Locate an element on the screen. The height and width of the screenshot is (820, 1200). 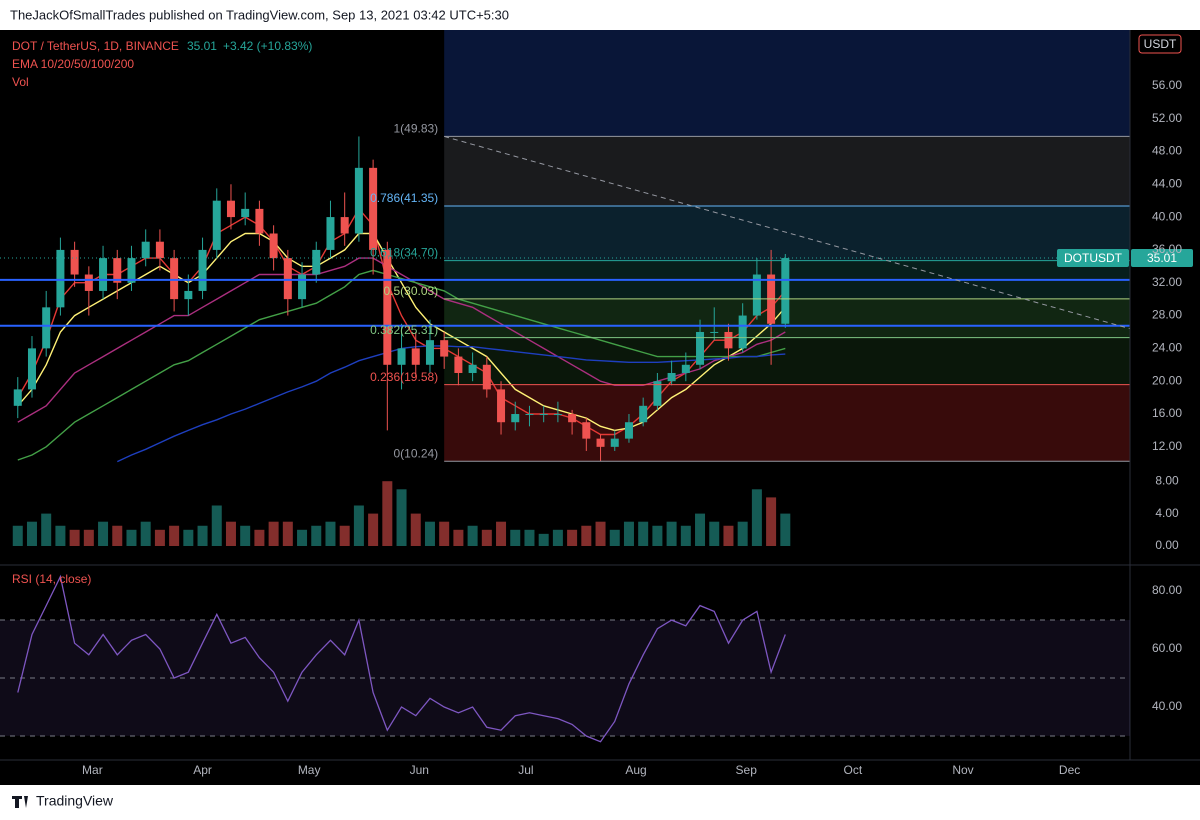
price-tag-text: 35.01 is located at coordinates (1162, 258).